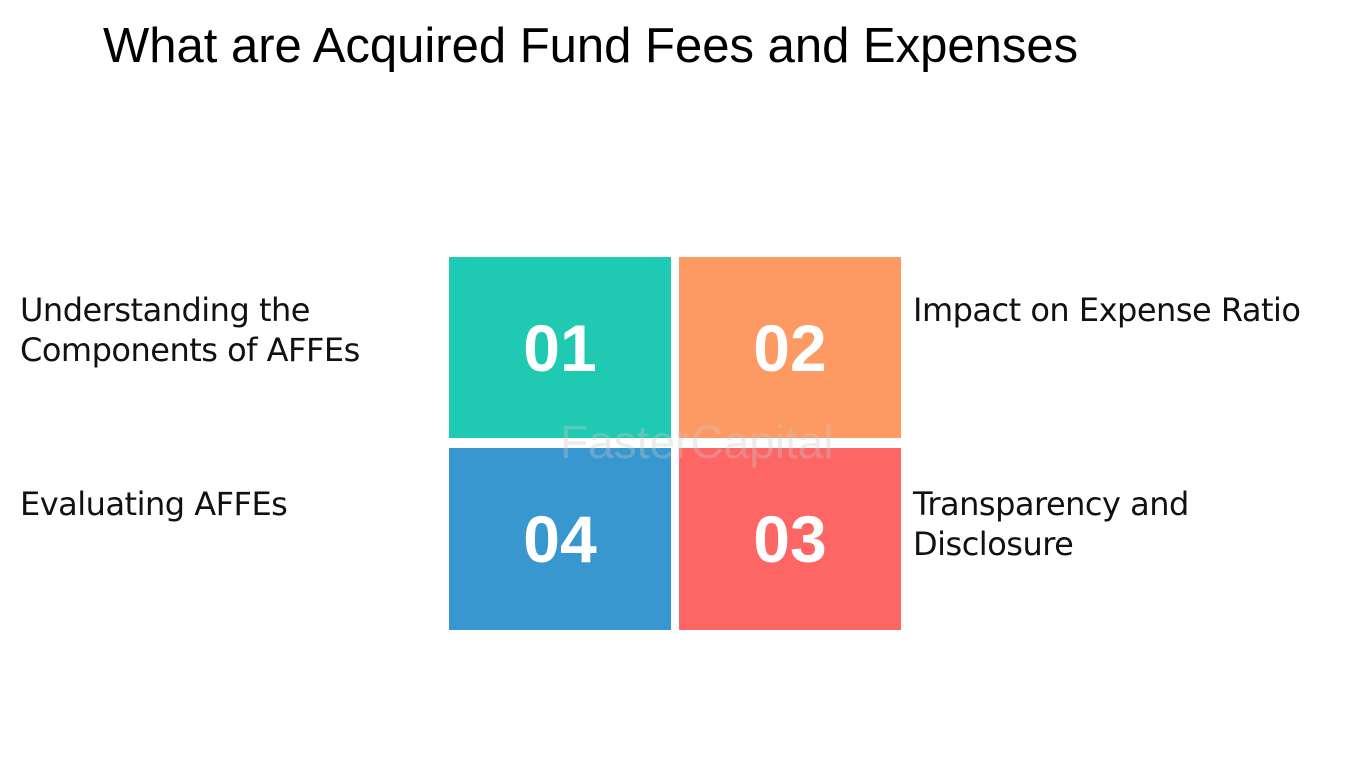 The height and width of the screenshot is (759, 1350). Describe the element at coordinates (1051, 504) in the screenshot. I see `label-line: Transparency and` at that location.